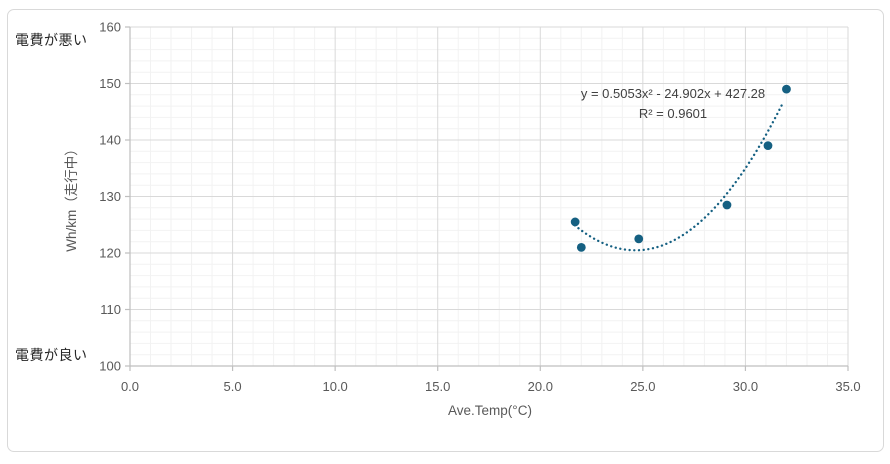 The image size is (890, 464). Describe the element at coordinates (110, 309) in the screenshot. I see `y-tick-label: 110` at that location.